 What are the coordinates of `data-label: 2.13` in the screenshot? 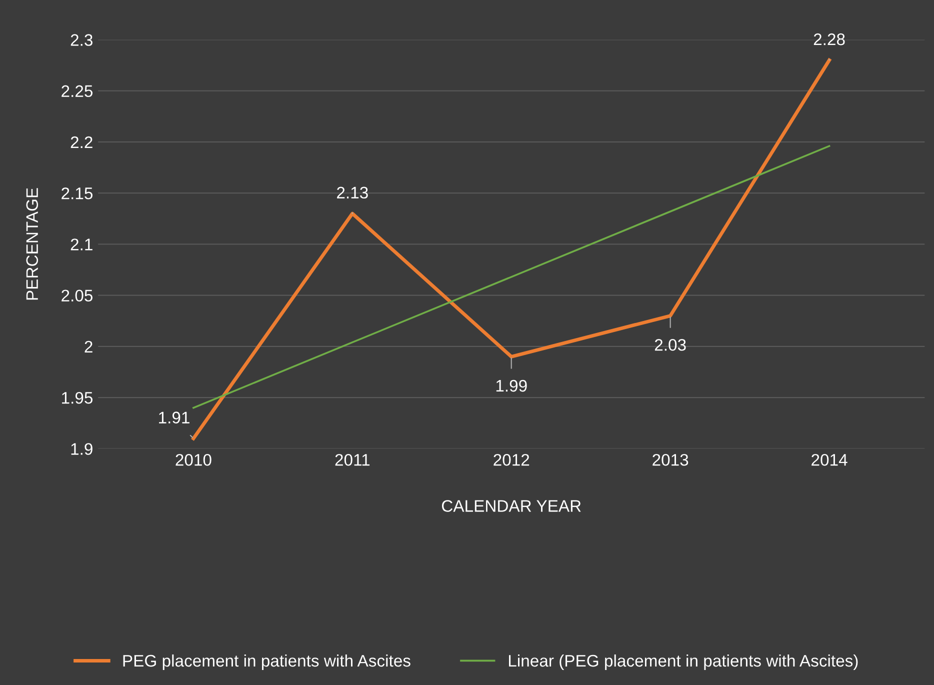 It's located at (352, 192).